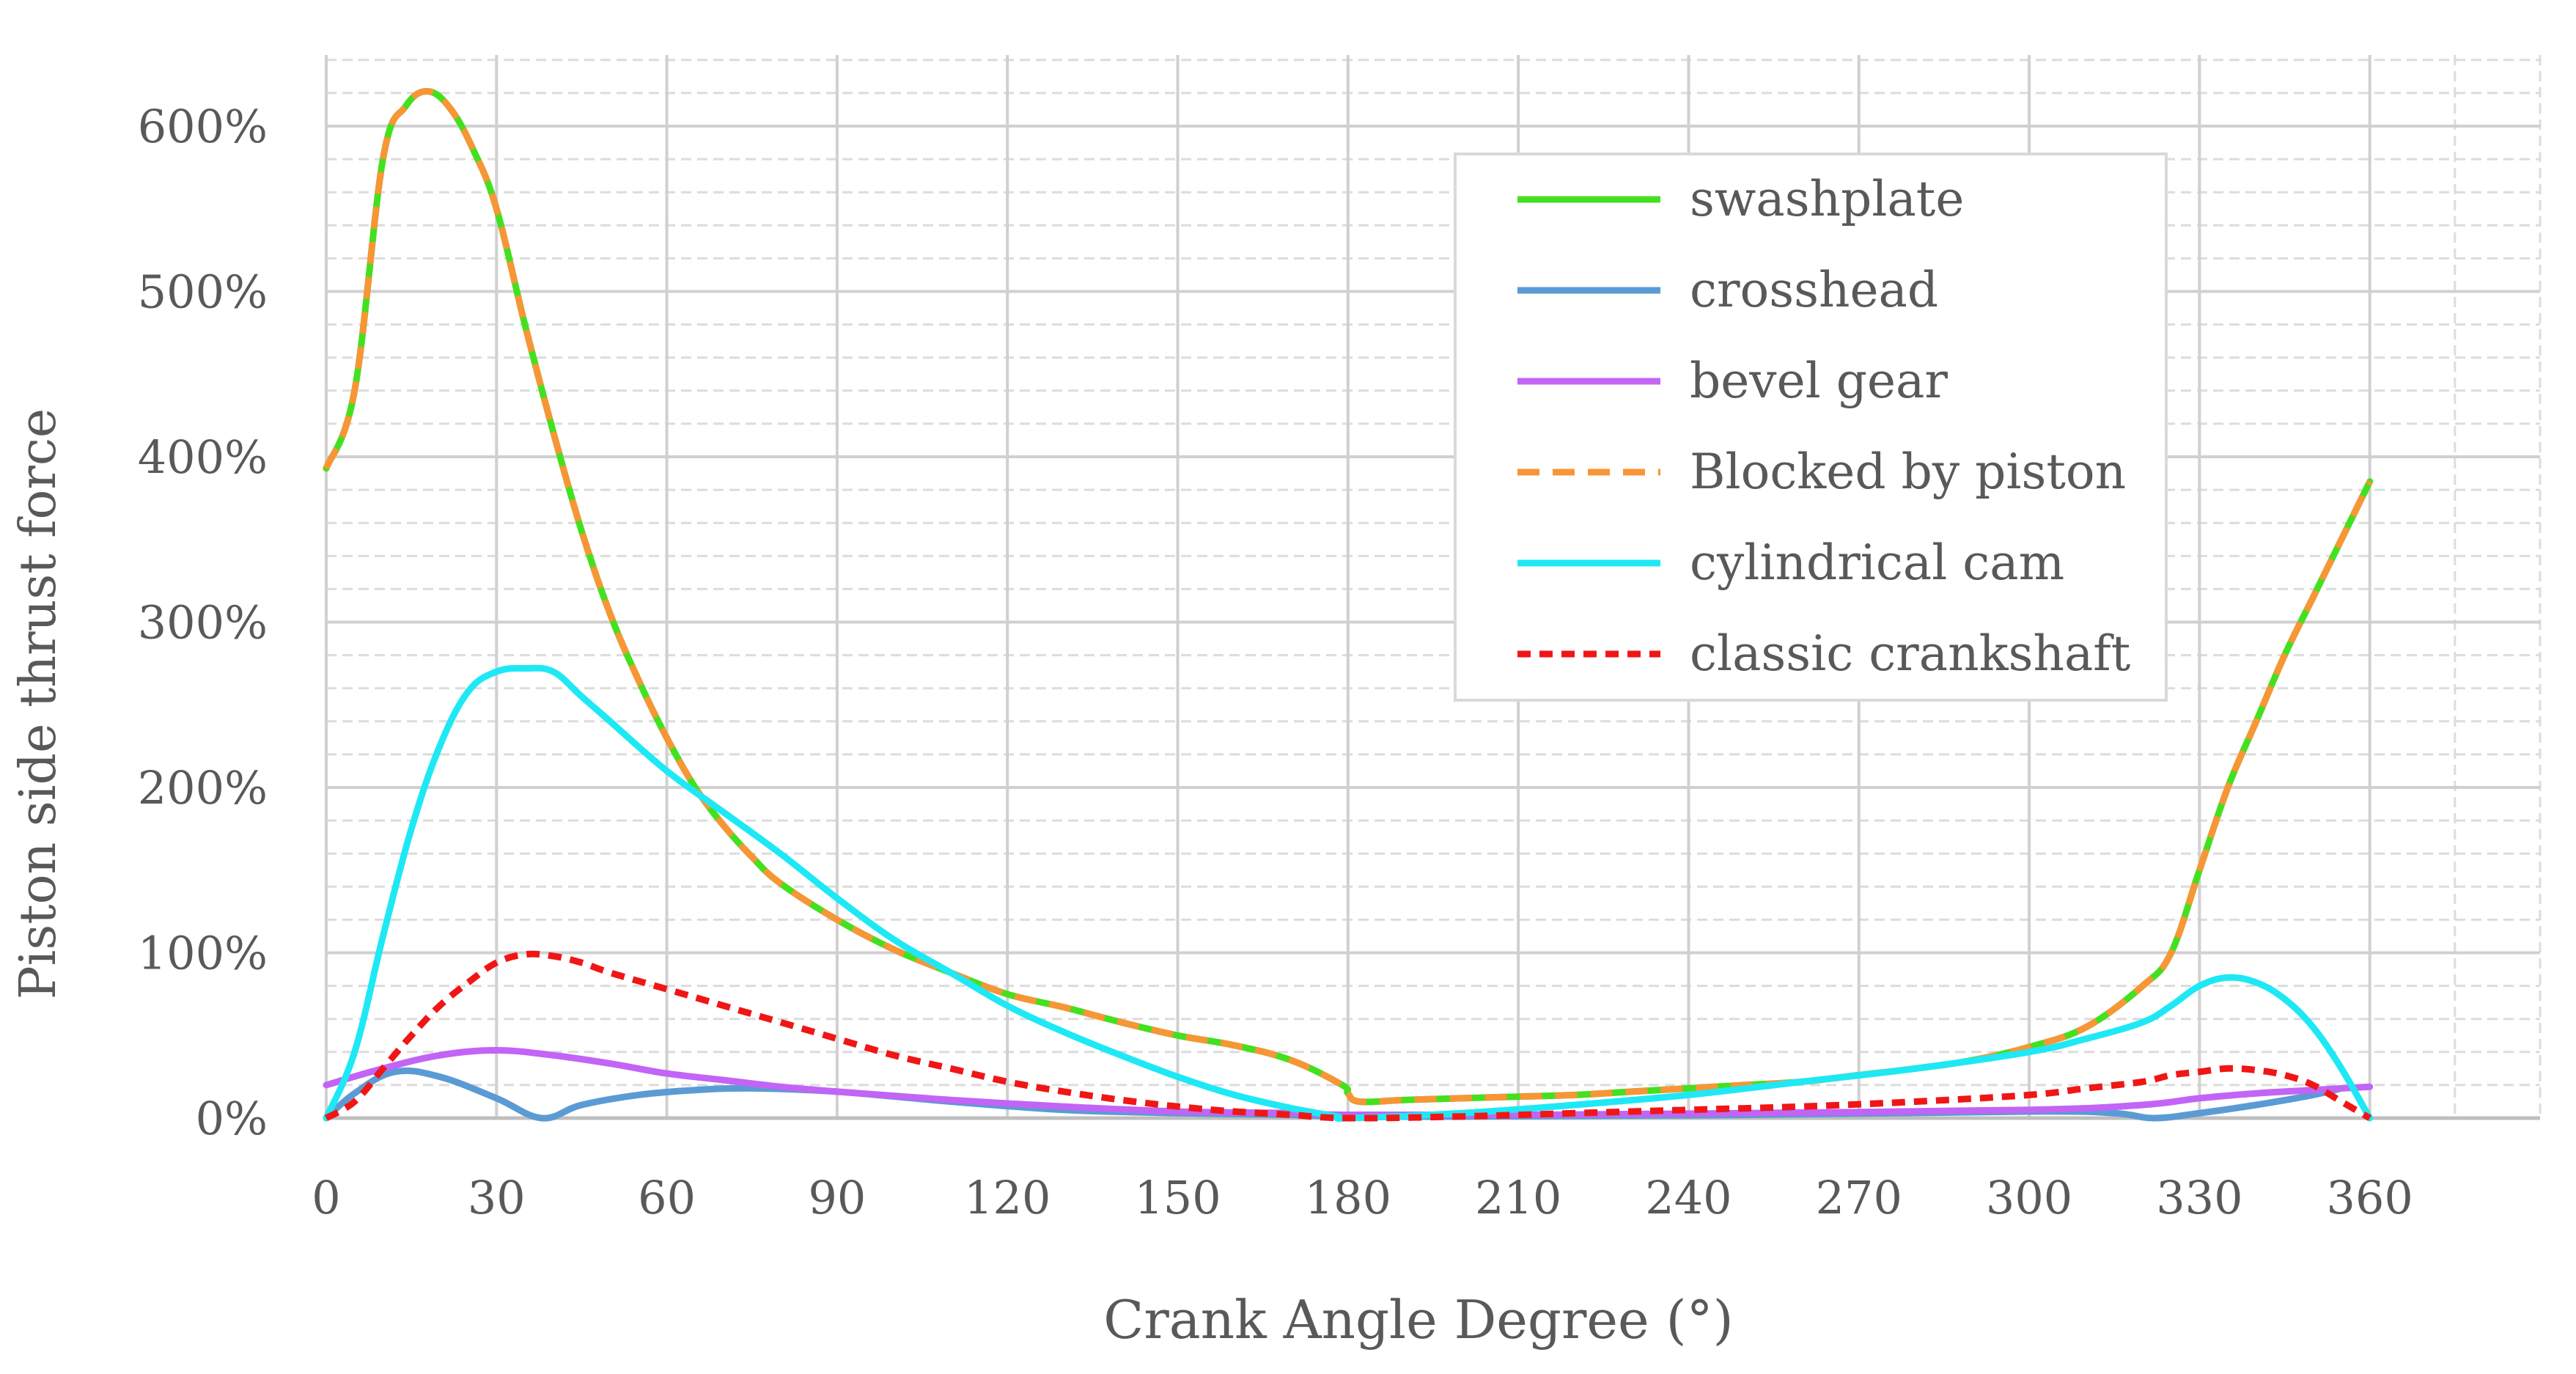 This screenshot has width=2576, height=1374. I want to click on series-line-bevel-gear, so click(1348, 1083).